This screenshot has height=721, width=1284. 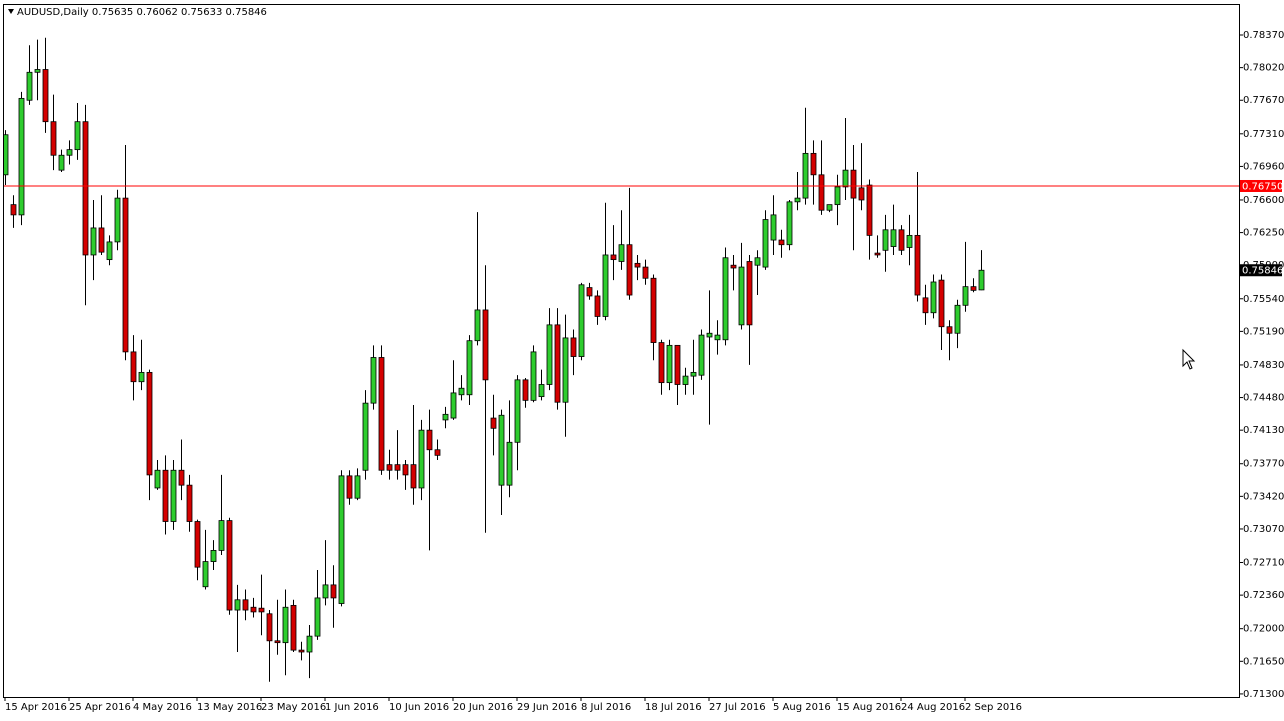 What do you see at coordinates (229, 707) in the screenshot?
I see `x-tick-label: 13 May 2016` at bounding box center [229, 707].